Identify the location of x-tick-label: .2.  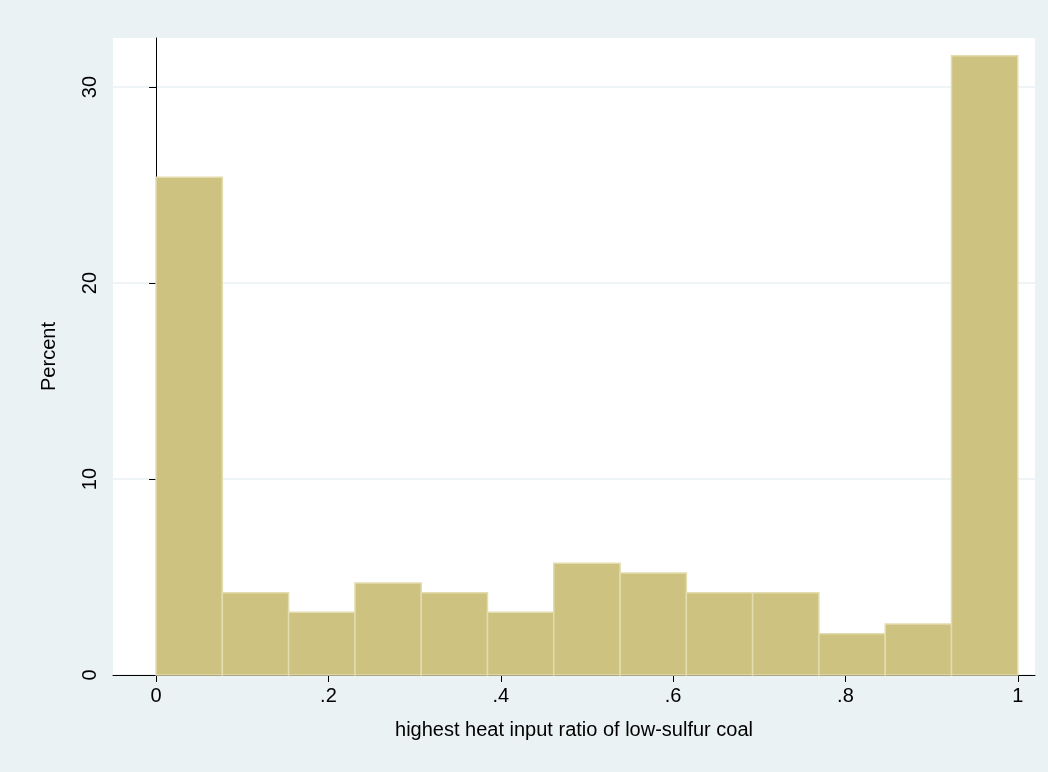
(328, 695).